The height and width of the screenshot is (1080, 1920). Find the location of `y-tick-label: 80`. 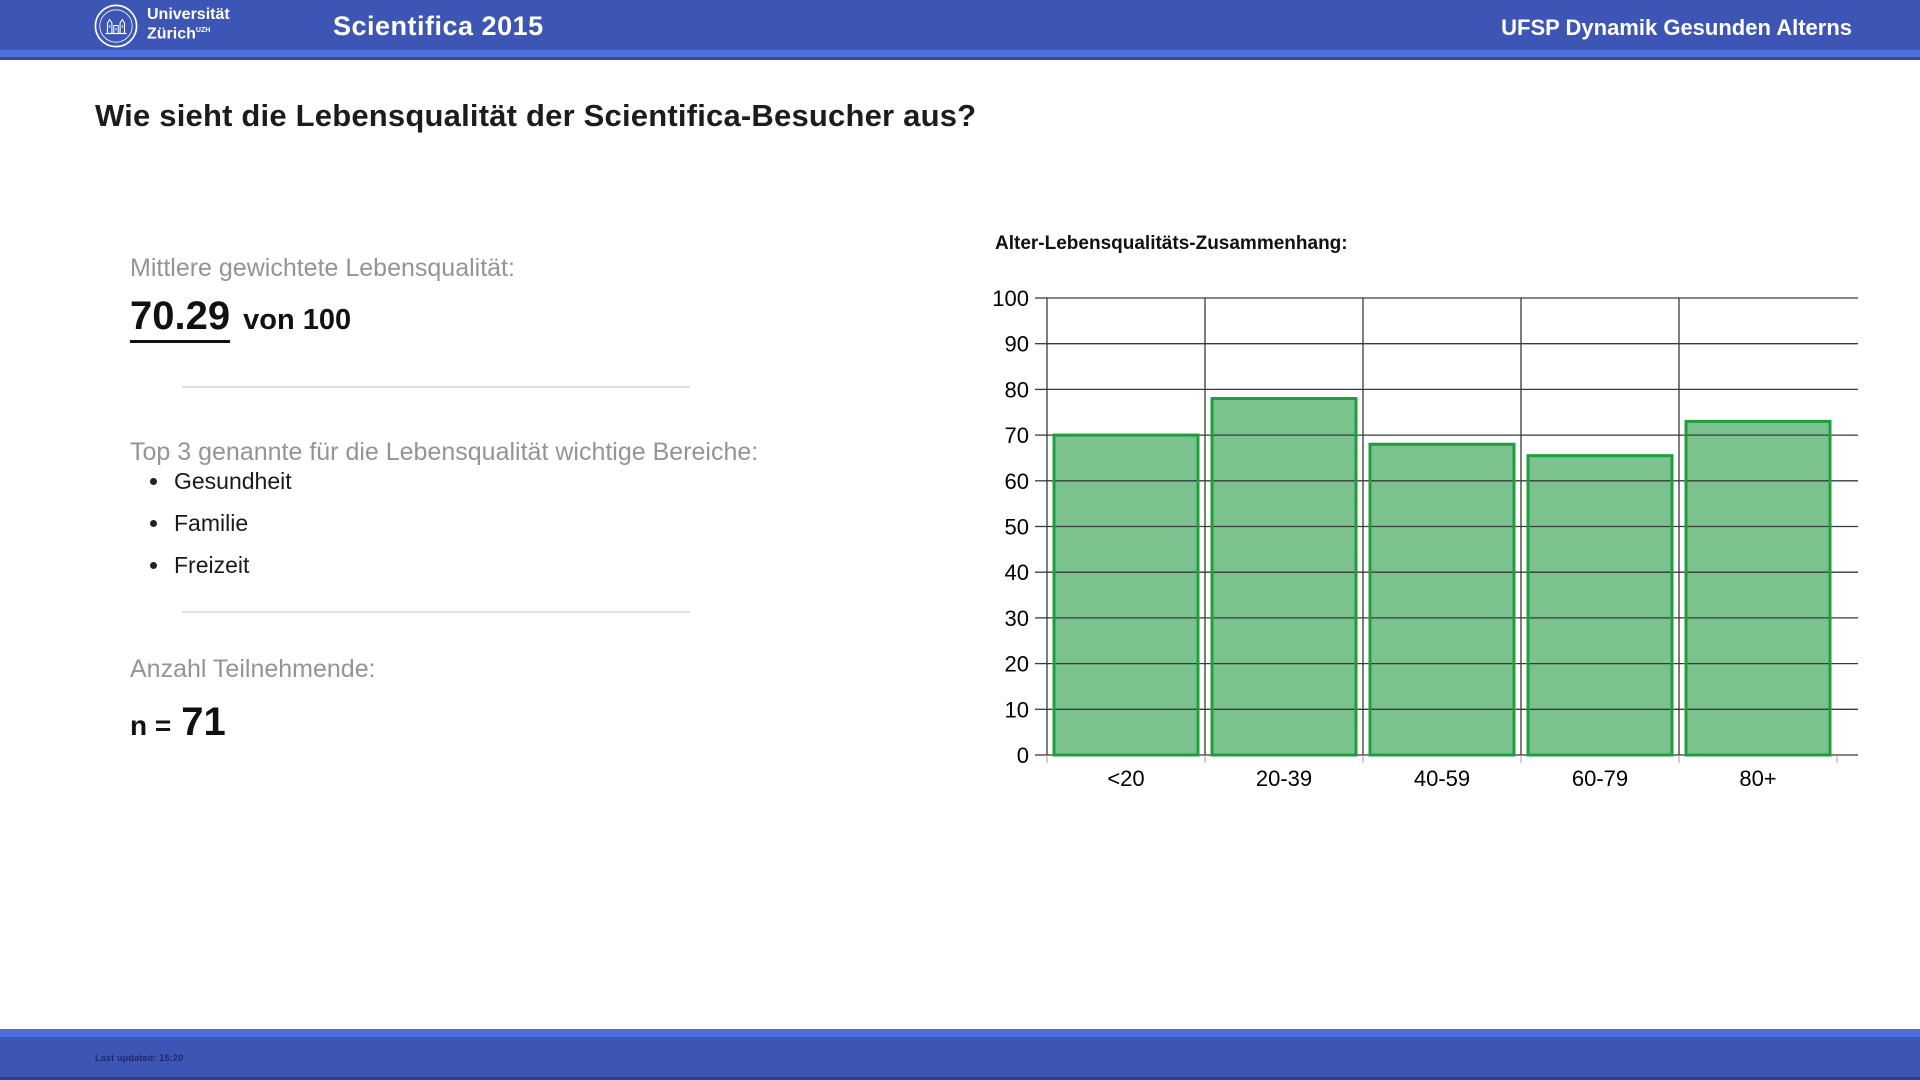

y-tick-label: 80 is located at coordinates (1017, 389).